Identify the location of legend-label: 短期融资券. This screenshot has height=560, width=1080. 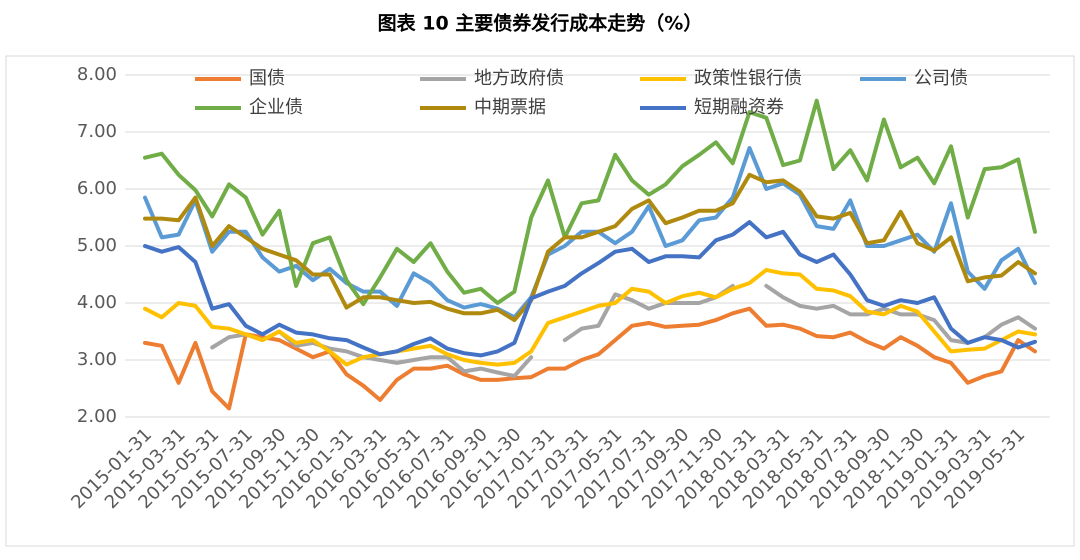
(739, 107).